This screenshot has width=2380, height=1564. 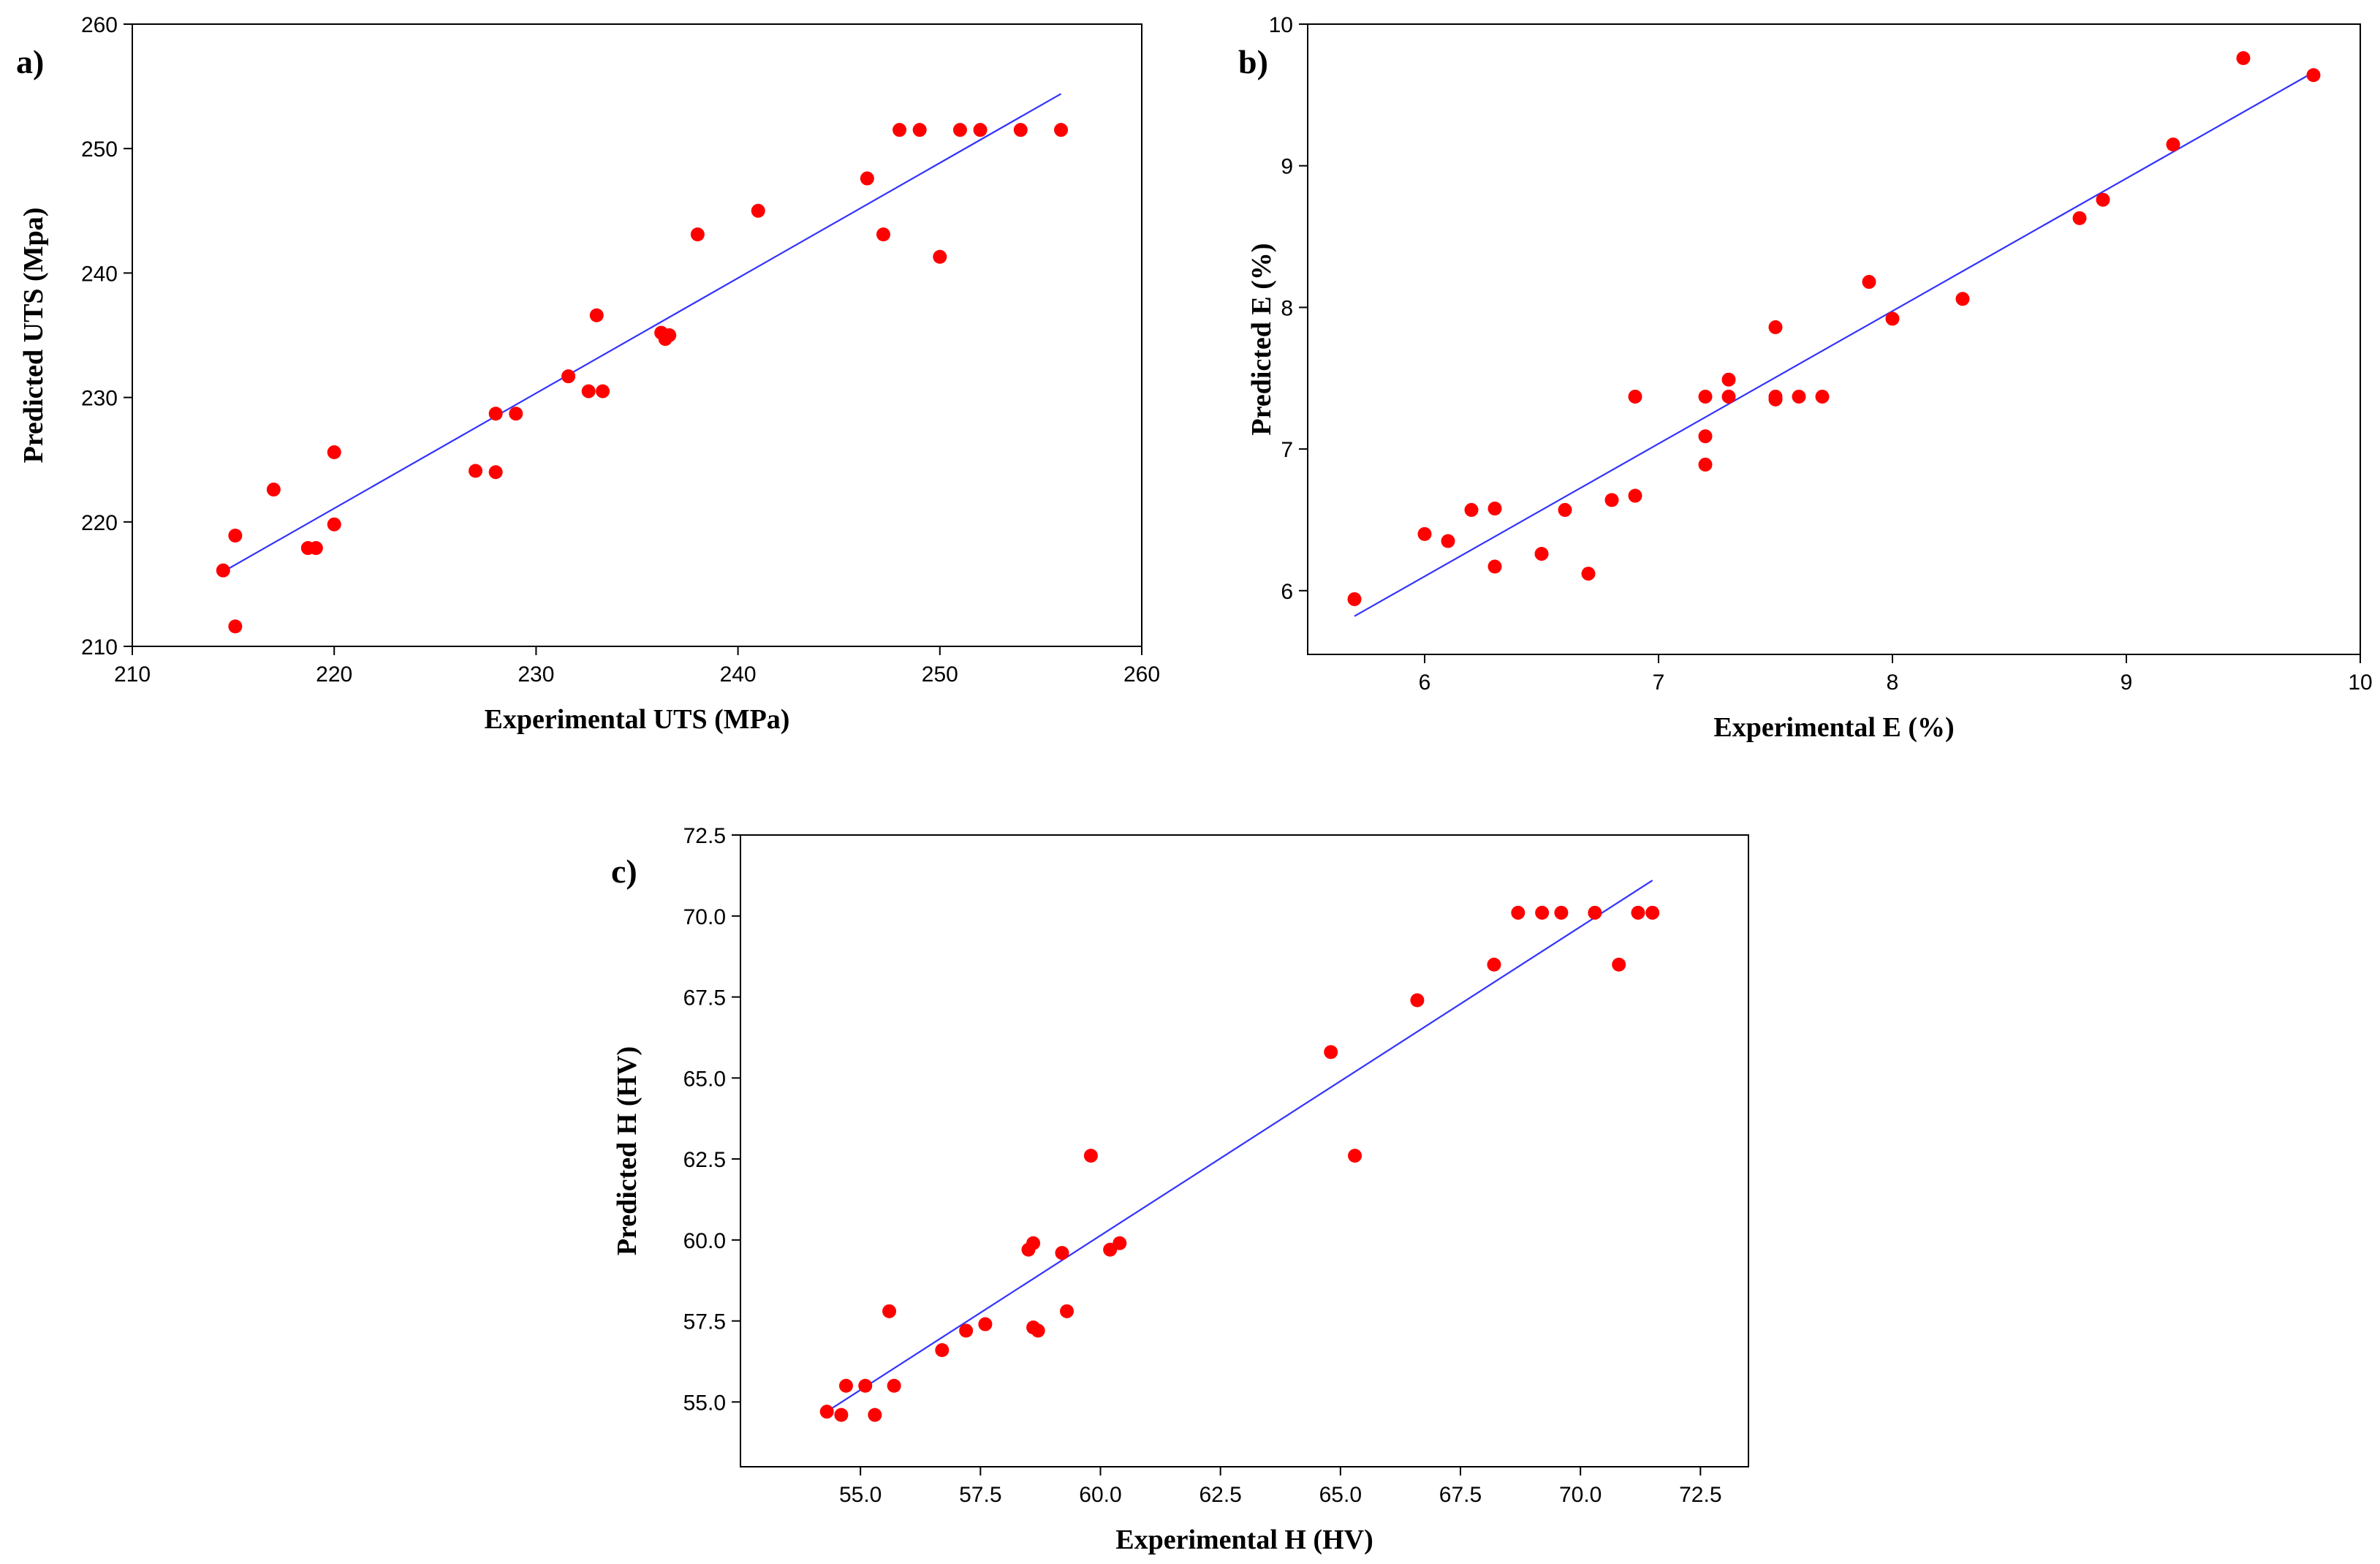 I want to click on x-tick-label: 62.5, so click(x=1220, y=1495).